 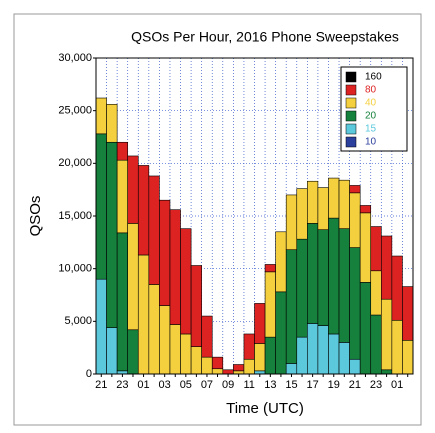 What do you see at coordinates (78, 321) in the screenshot?
I see `y-tick-label: 5,000` at bounding box center [78, 321].